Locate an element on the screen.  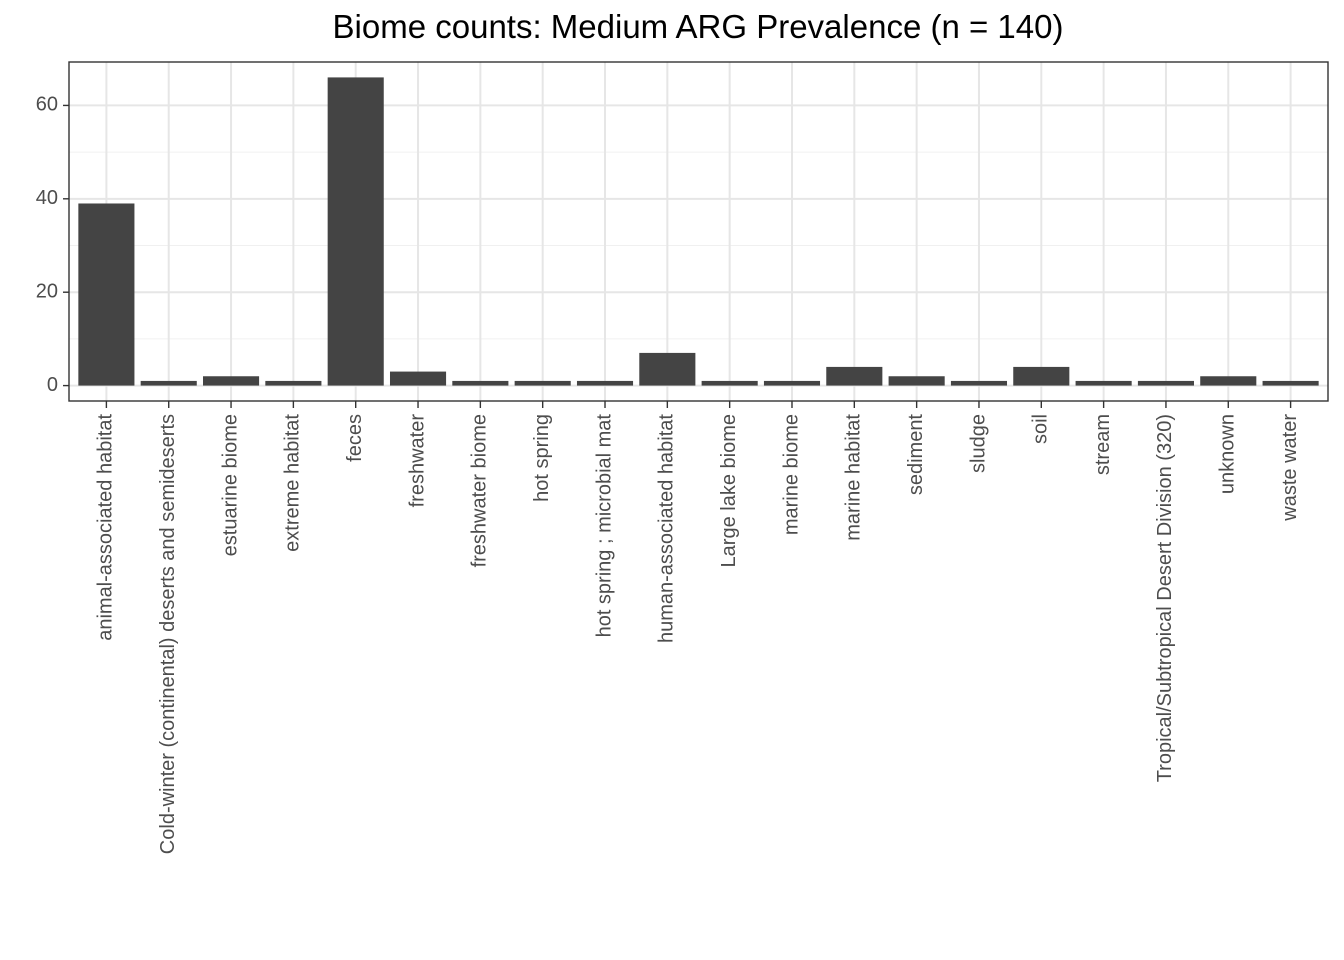
x-tick-label: hot spring is located at coordinates (542, 458).